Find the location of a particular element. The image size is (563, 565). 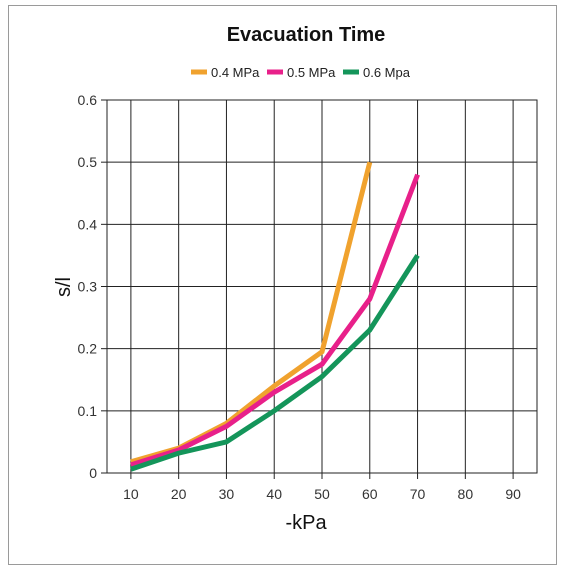

legend-label: 0.5 MPa is located at coordinates (311, 72).